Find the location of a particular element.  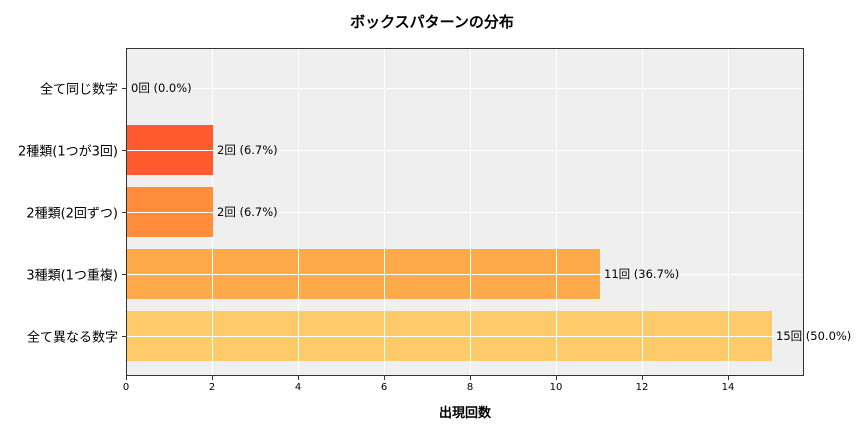

bar-value-label: 11回 (36.7%) is located at coordinates (642, 274).